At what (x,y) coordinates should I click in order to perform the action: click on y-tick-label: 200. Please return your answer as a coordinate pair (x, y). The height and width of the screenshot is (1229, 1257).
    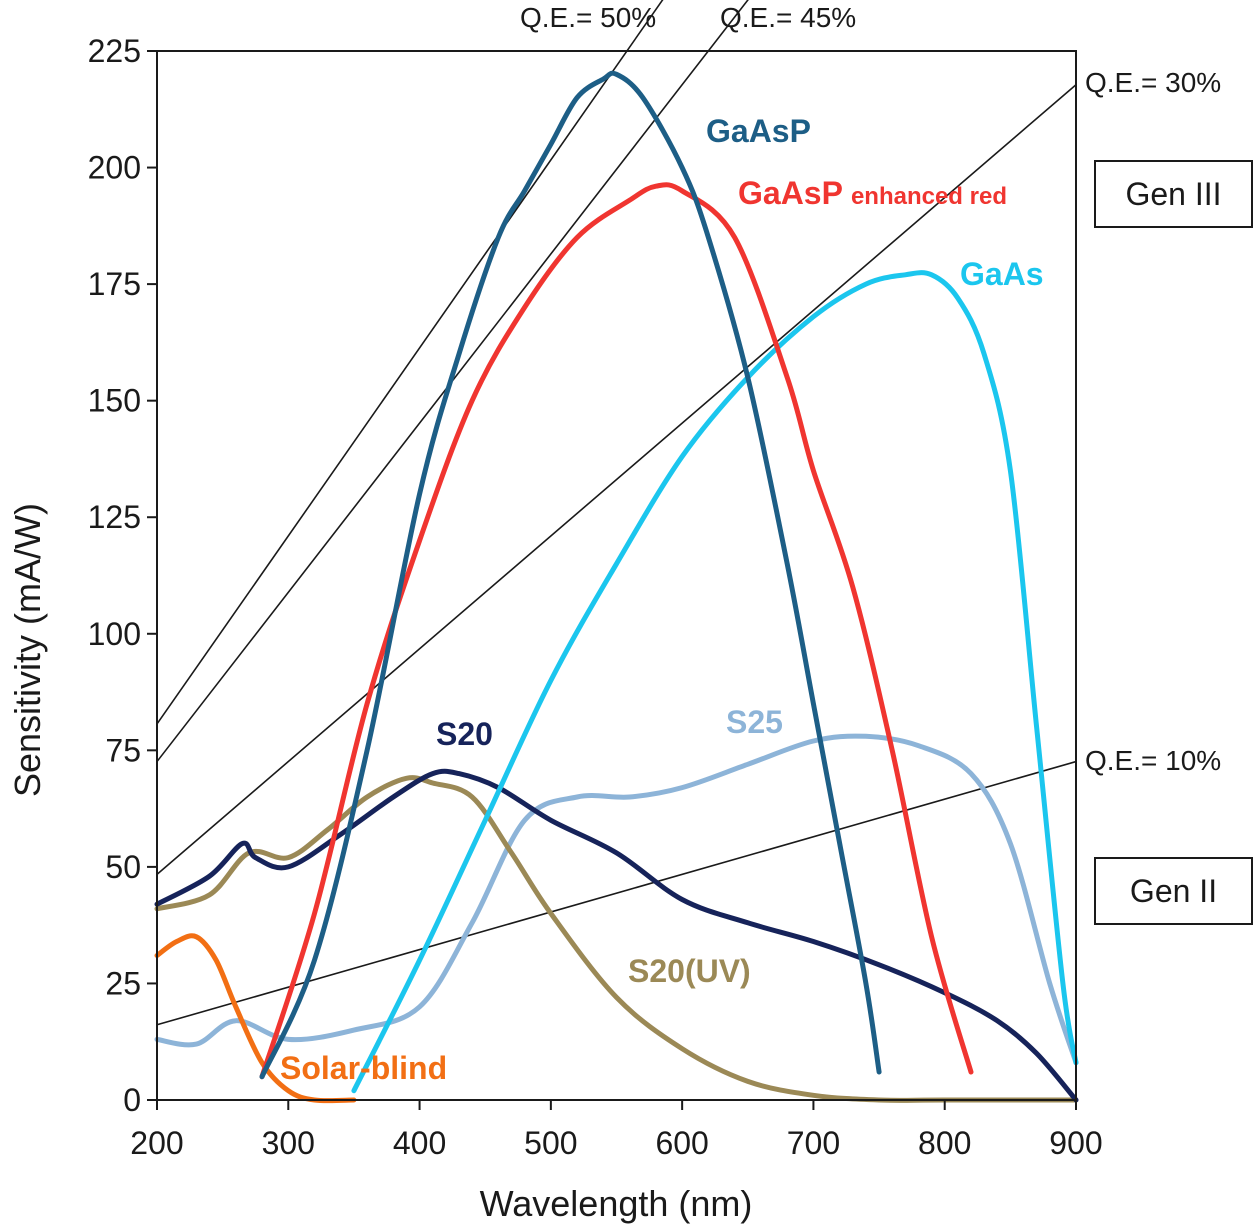
    Looking at the image, I should click on (114, 168).